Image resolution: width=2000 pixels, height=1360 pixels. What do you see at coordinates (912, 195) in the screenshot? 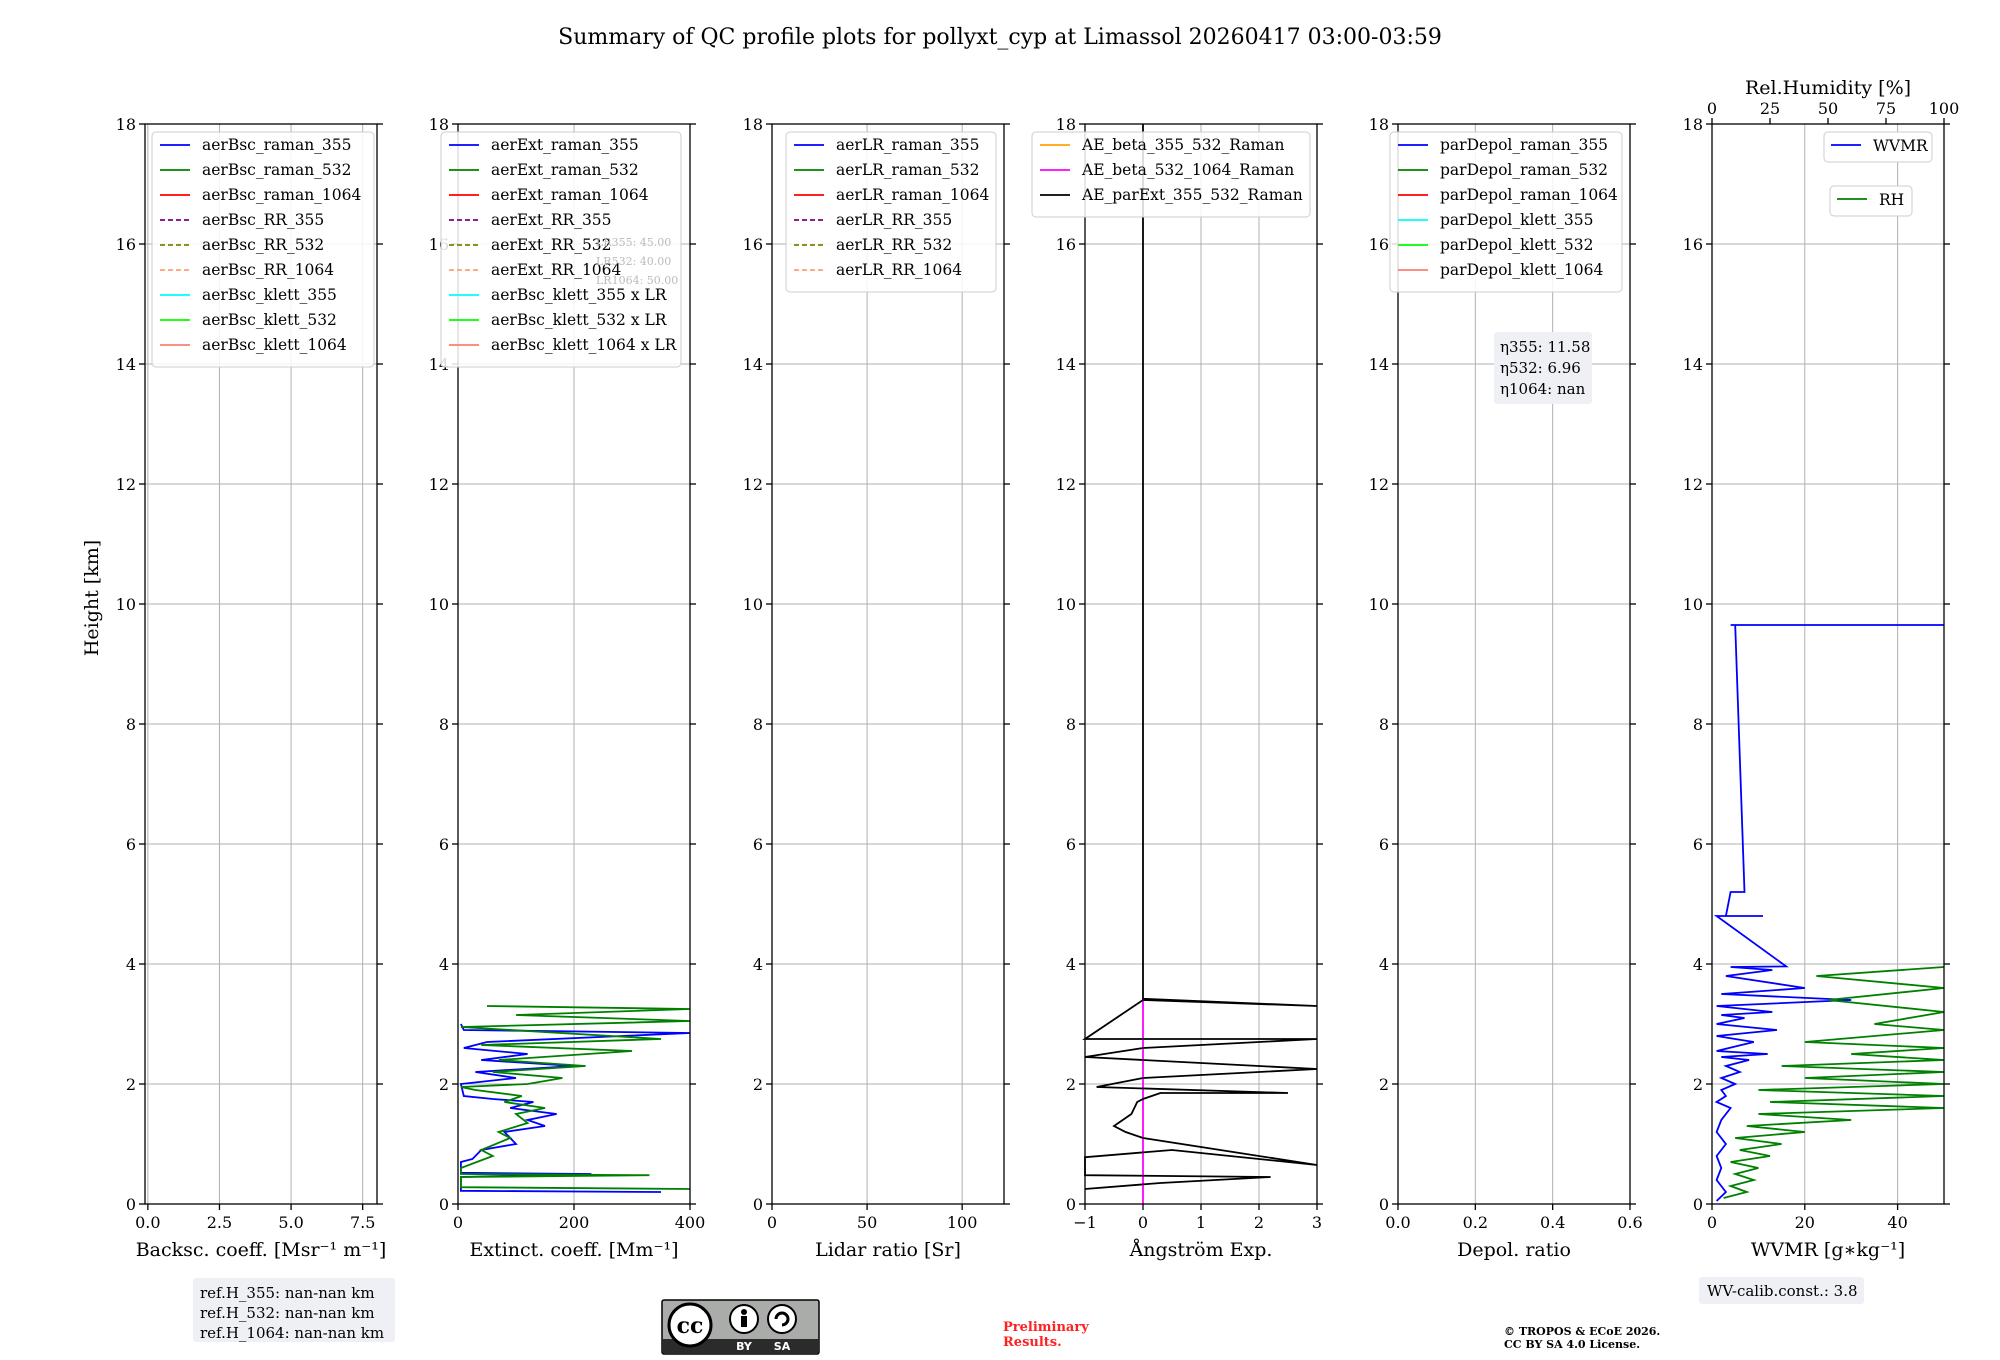
I see `legend-label: aerLR_raman_1064` at bounding box center [912, 195].